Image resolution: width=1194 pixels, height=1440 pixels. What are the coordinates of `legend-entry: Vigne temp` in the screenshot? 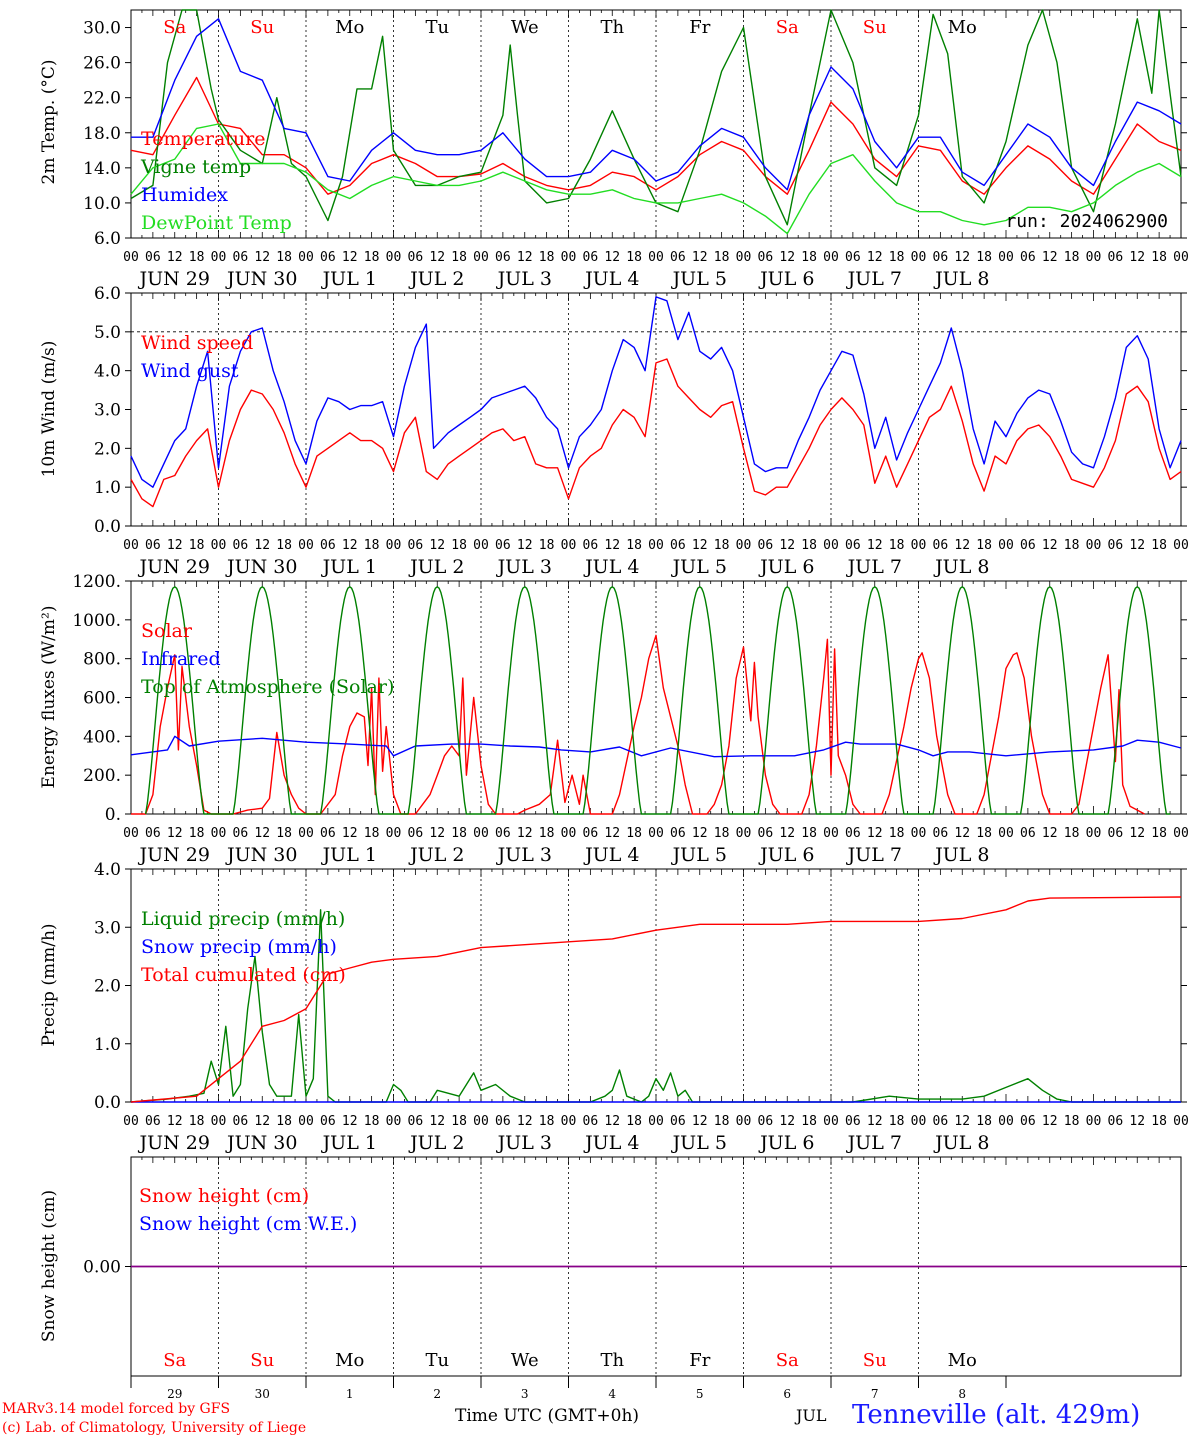 It's located at (195, 167).